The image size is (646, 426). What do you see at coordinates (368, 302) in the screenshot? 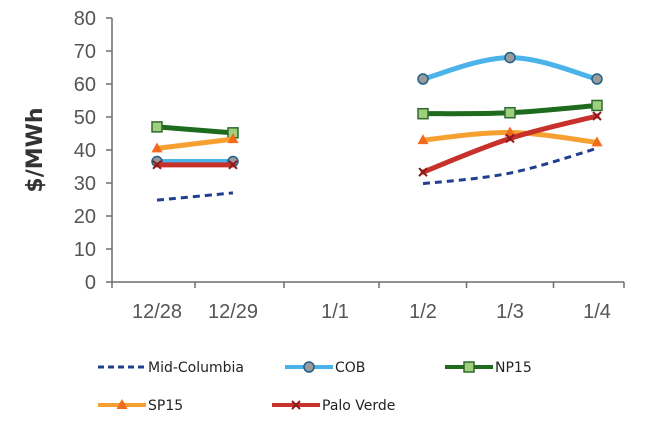
I see `x-axis-ticks: 12/28 12/29 1/1 1/2 1/3 1/4` at bounding box center [368, 302].